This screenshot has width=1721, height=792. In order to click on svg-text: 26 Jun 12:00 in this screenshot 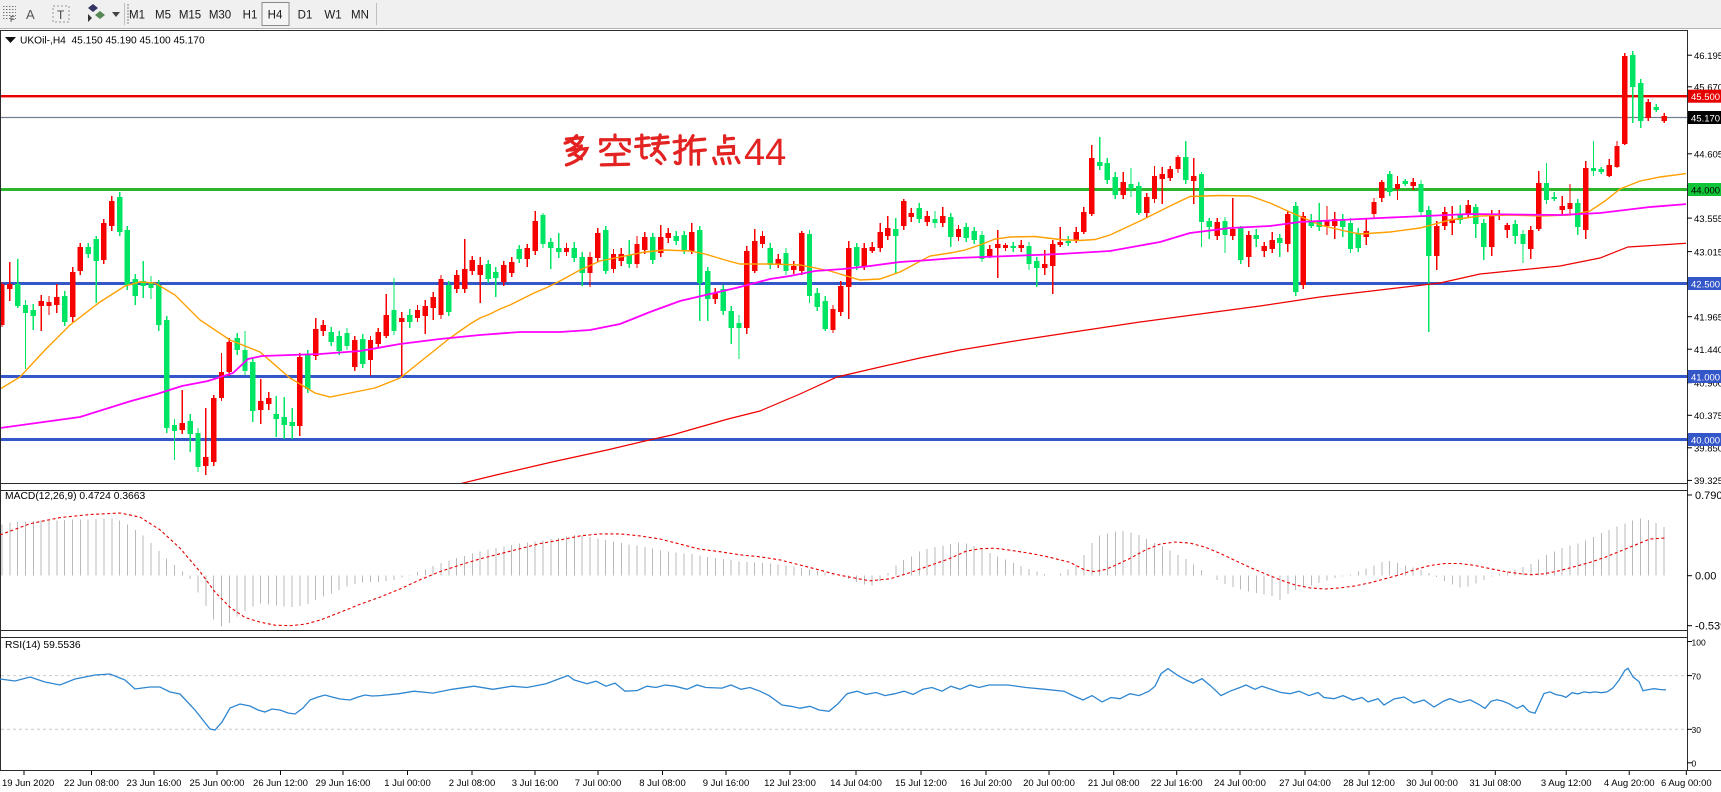, I will do `click(280, 783)`.